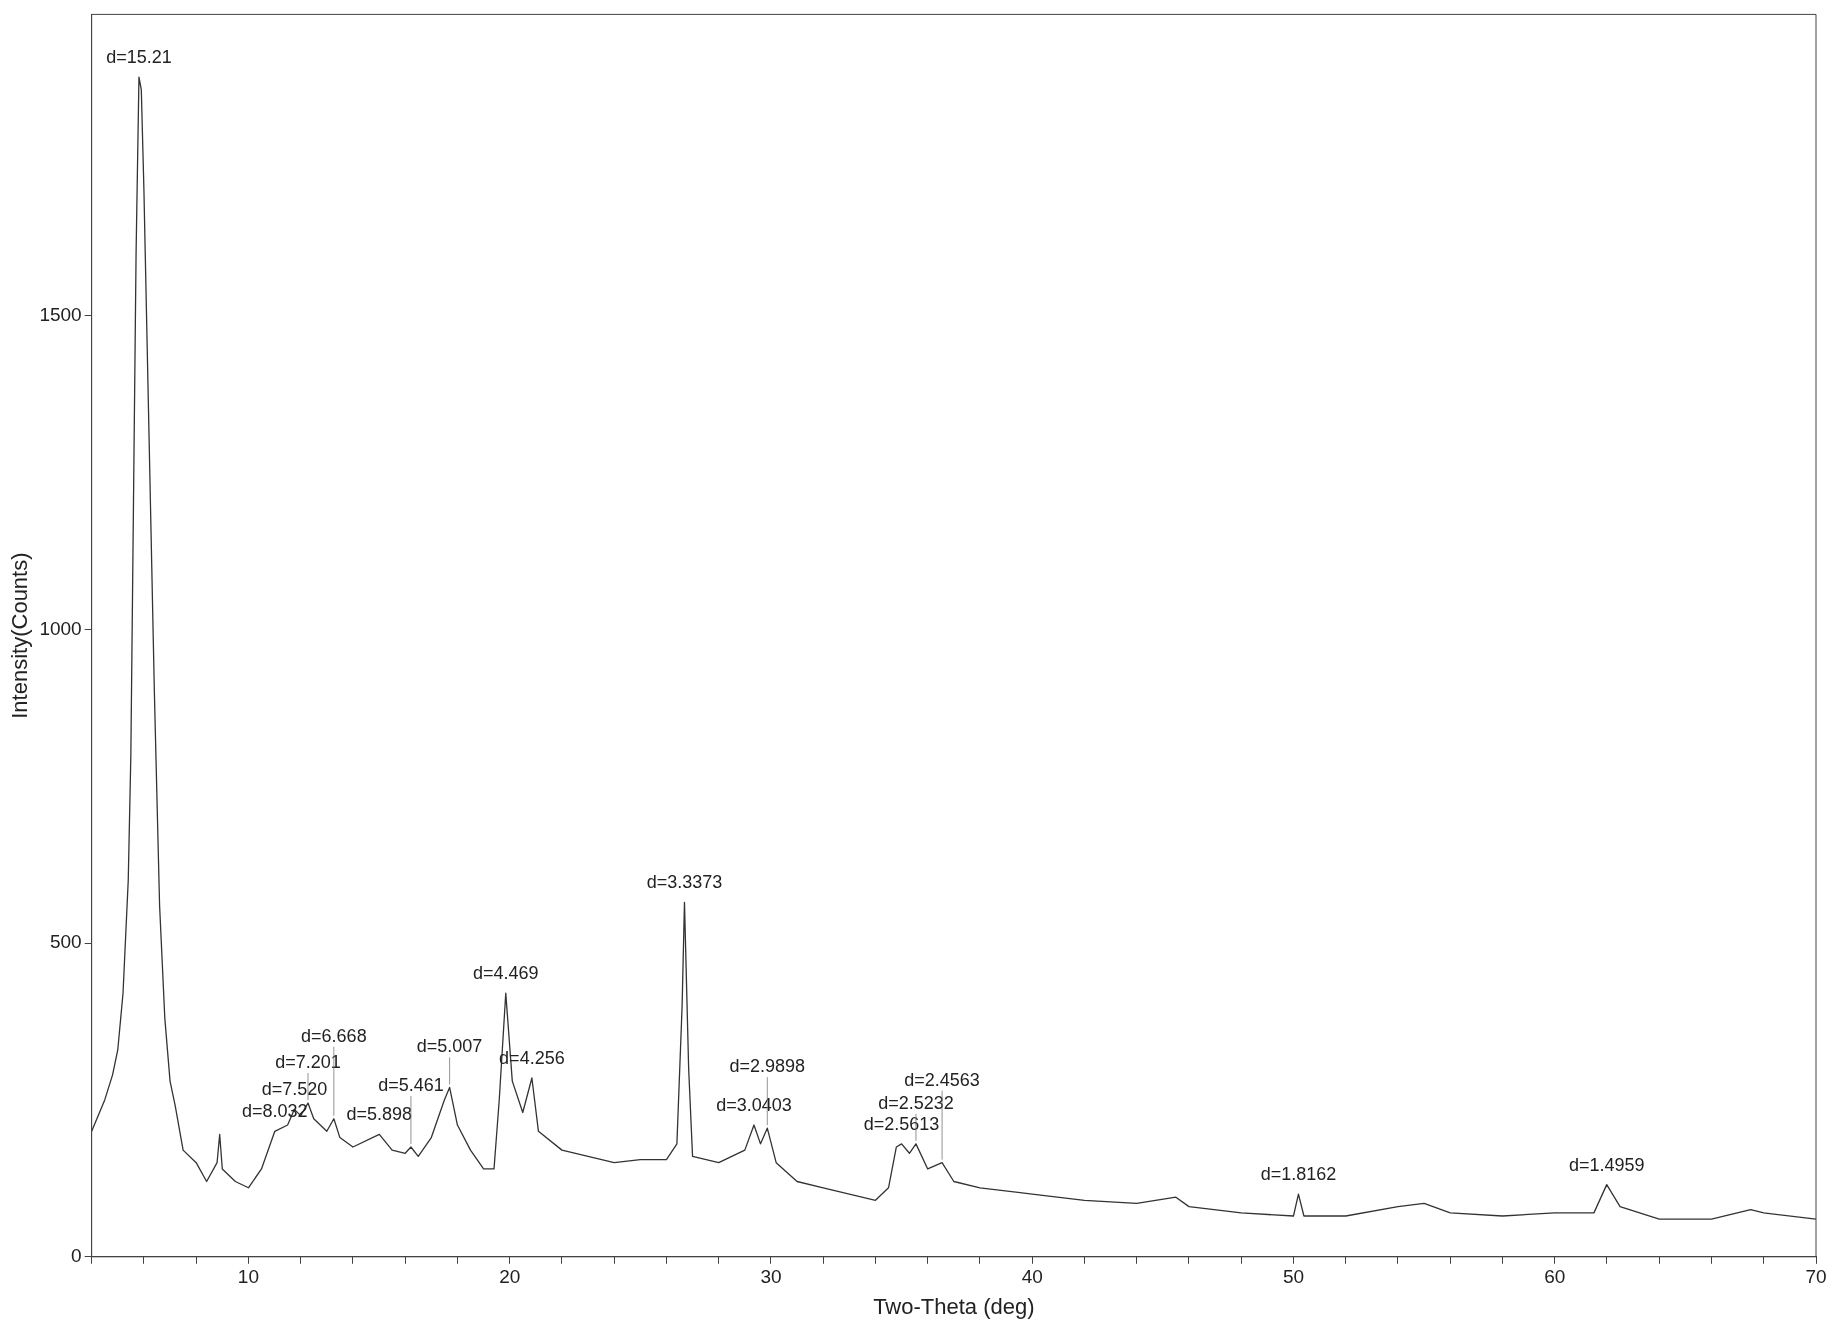 The width and height of the screenshot is (1834, 1327). What do you see at coordinates (60, 628) in the screenshot?
I see `y-tick-label: 1000` at bounding box center [60, 628].